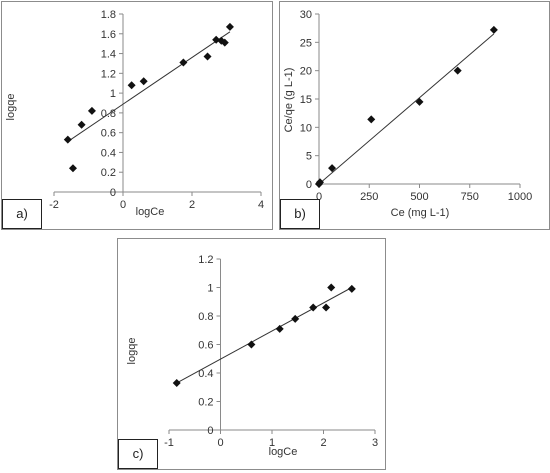  What do you see at coordinates (520, 197) in the screenshot?
I see `x-tick-label: 1000` at bounding box center [520, 197].